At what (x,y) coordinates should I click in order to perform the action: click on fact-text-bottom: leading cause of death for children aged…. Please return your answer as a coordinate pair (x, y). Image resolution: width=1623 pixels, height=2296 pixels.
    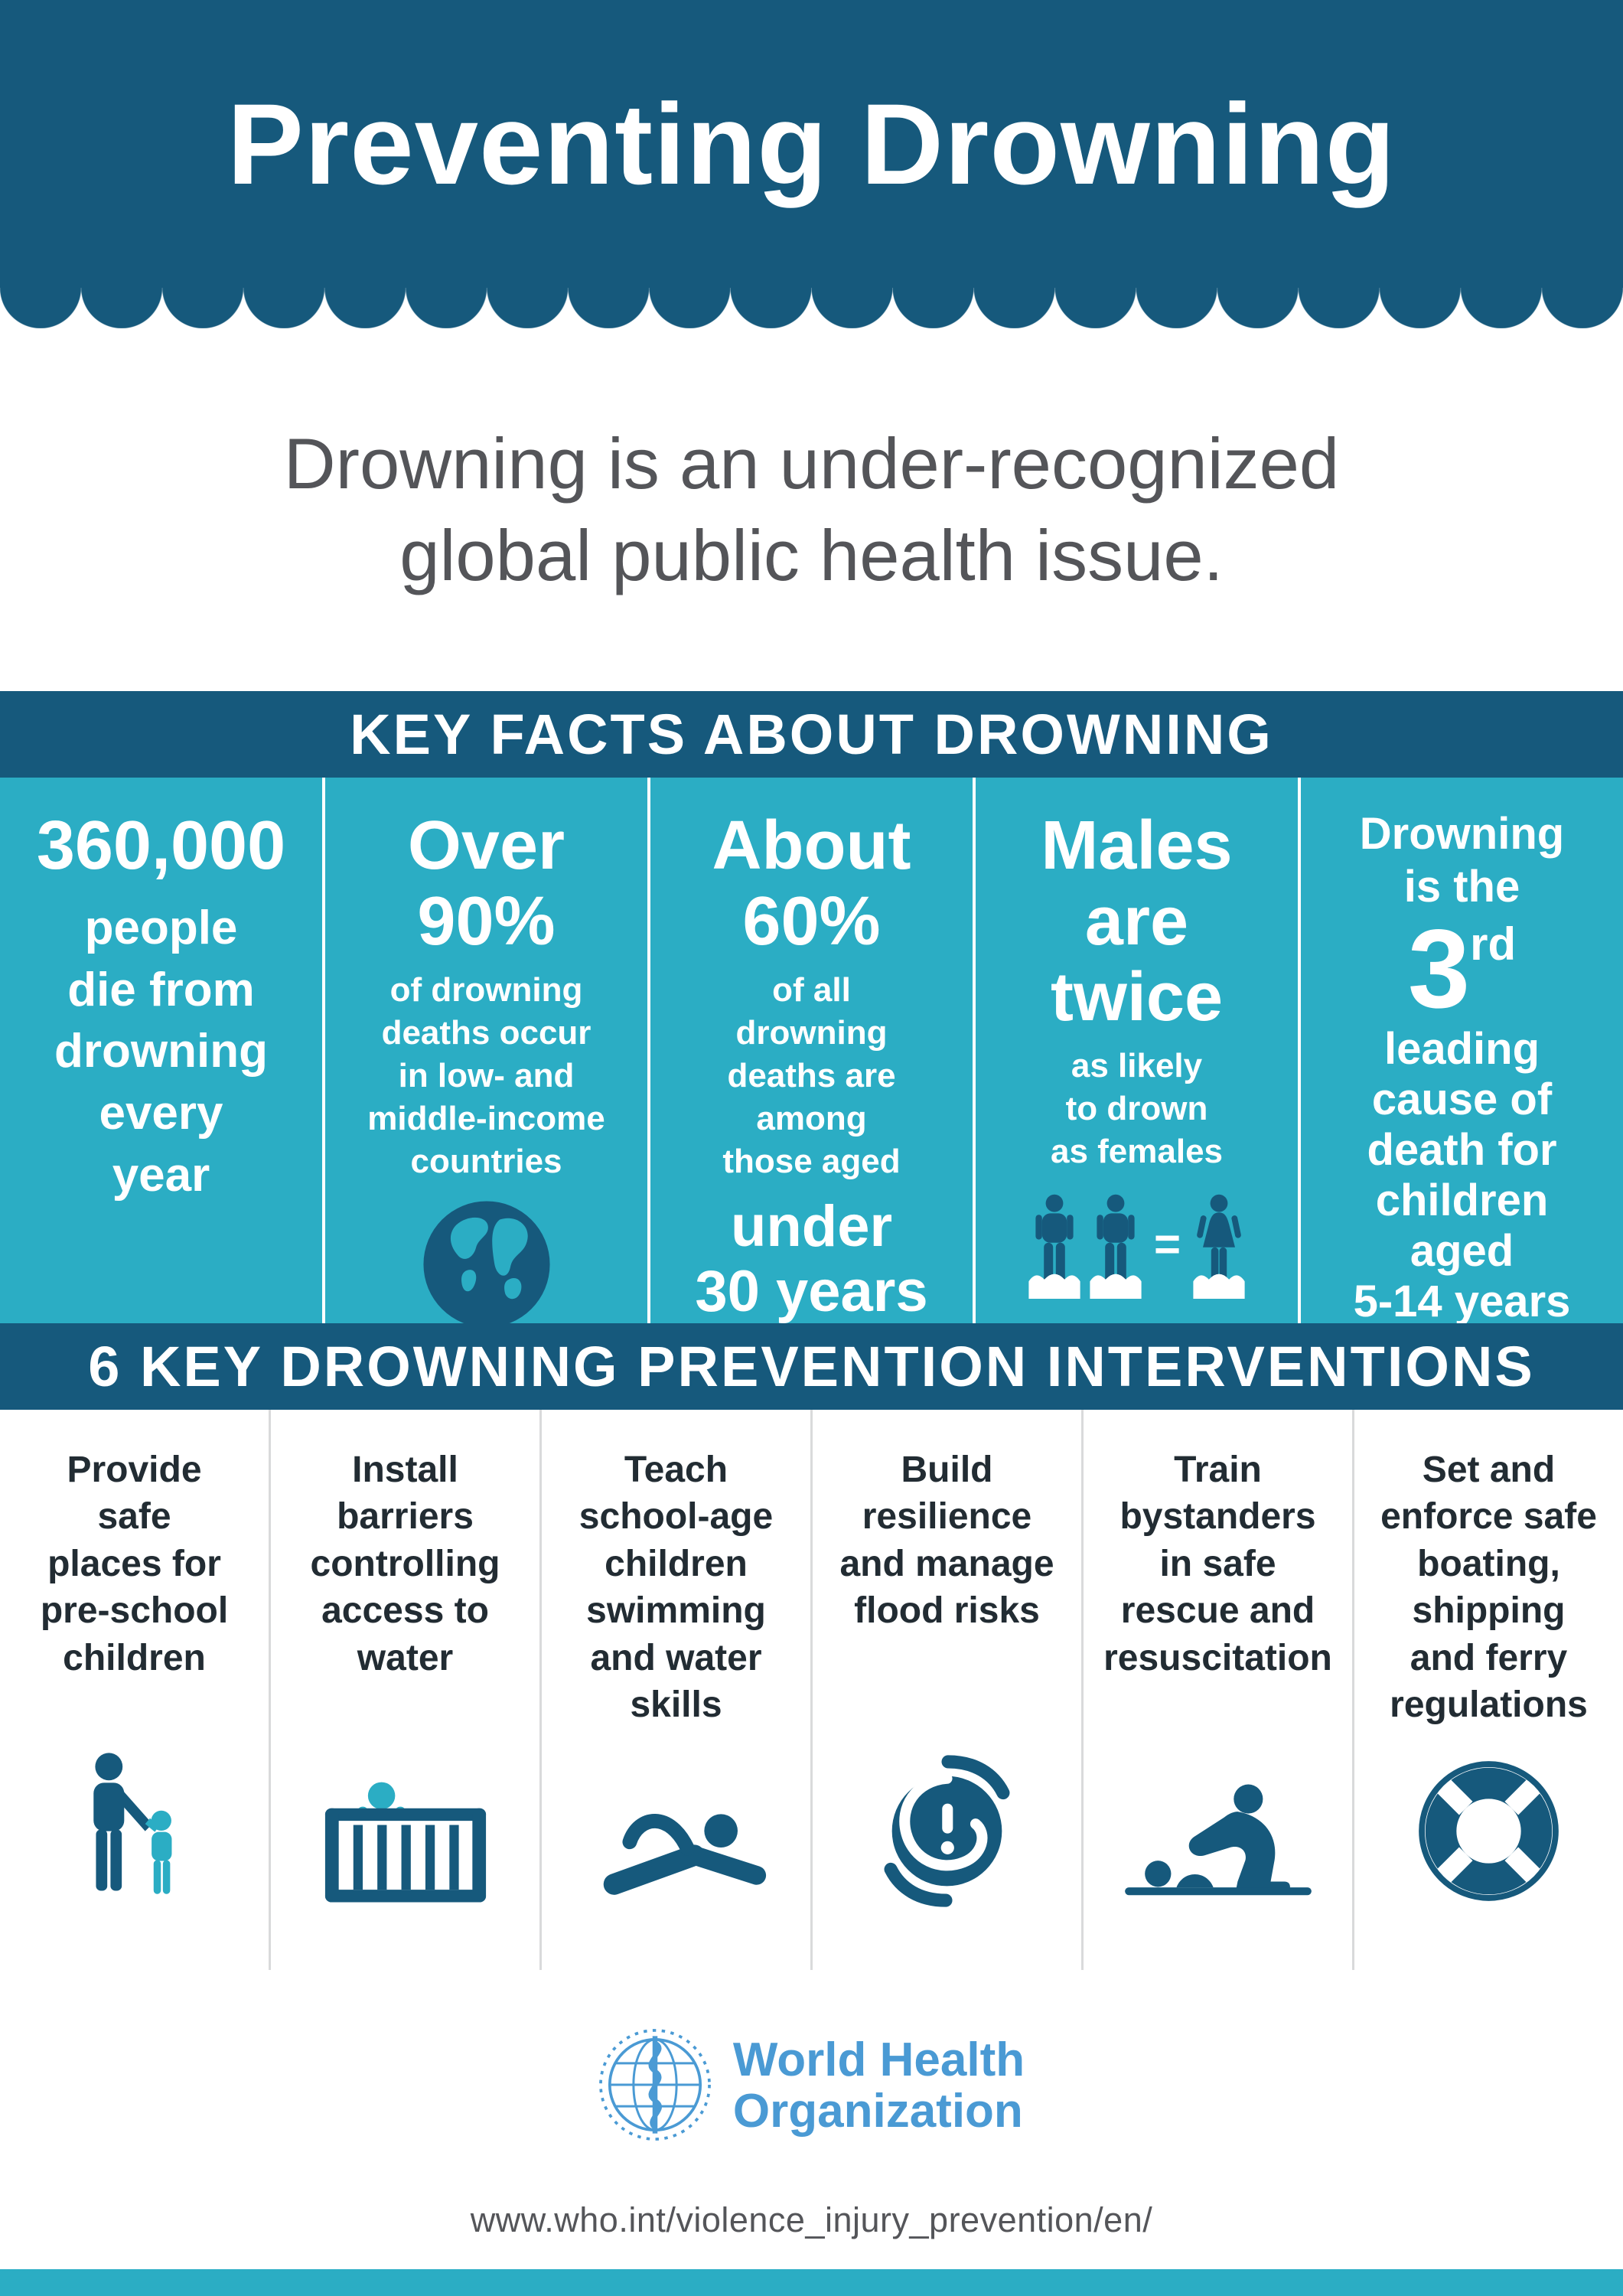
    Looking at the image, I should click on (1462, 1173).